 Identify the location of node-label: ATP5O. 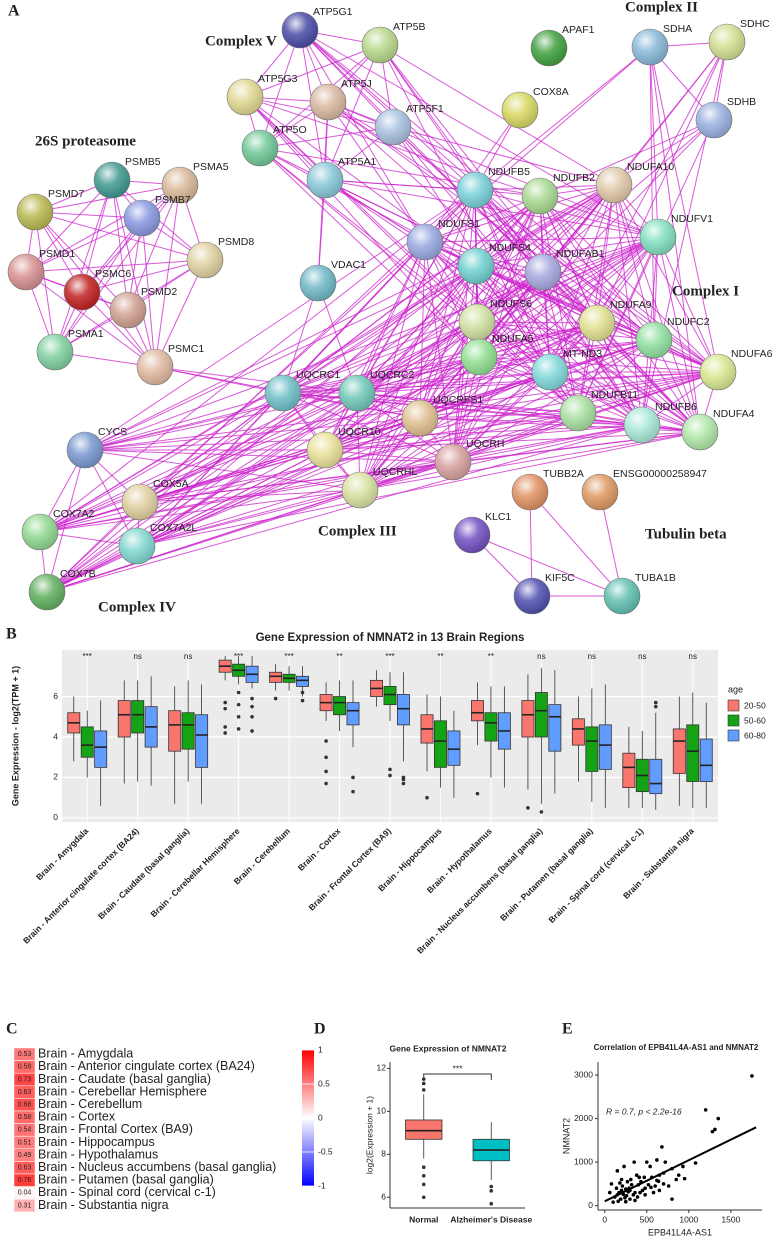
(290, 130).